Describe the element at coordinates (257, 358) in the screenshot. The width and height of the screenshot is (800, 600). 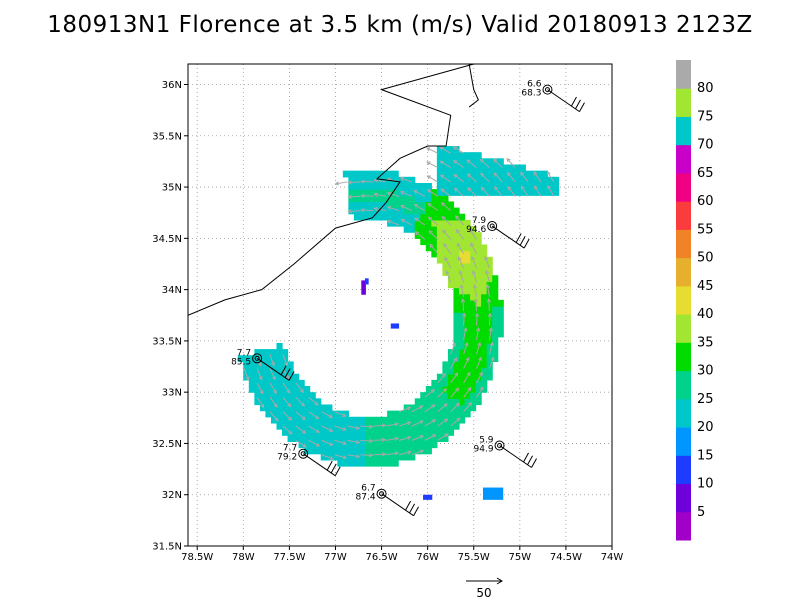
I see `observation-marker` at that location.